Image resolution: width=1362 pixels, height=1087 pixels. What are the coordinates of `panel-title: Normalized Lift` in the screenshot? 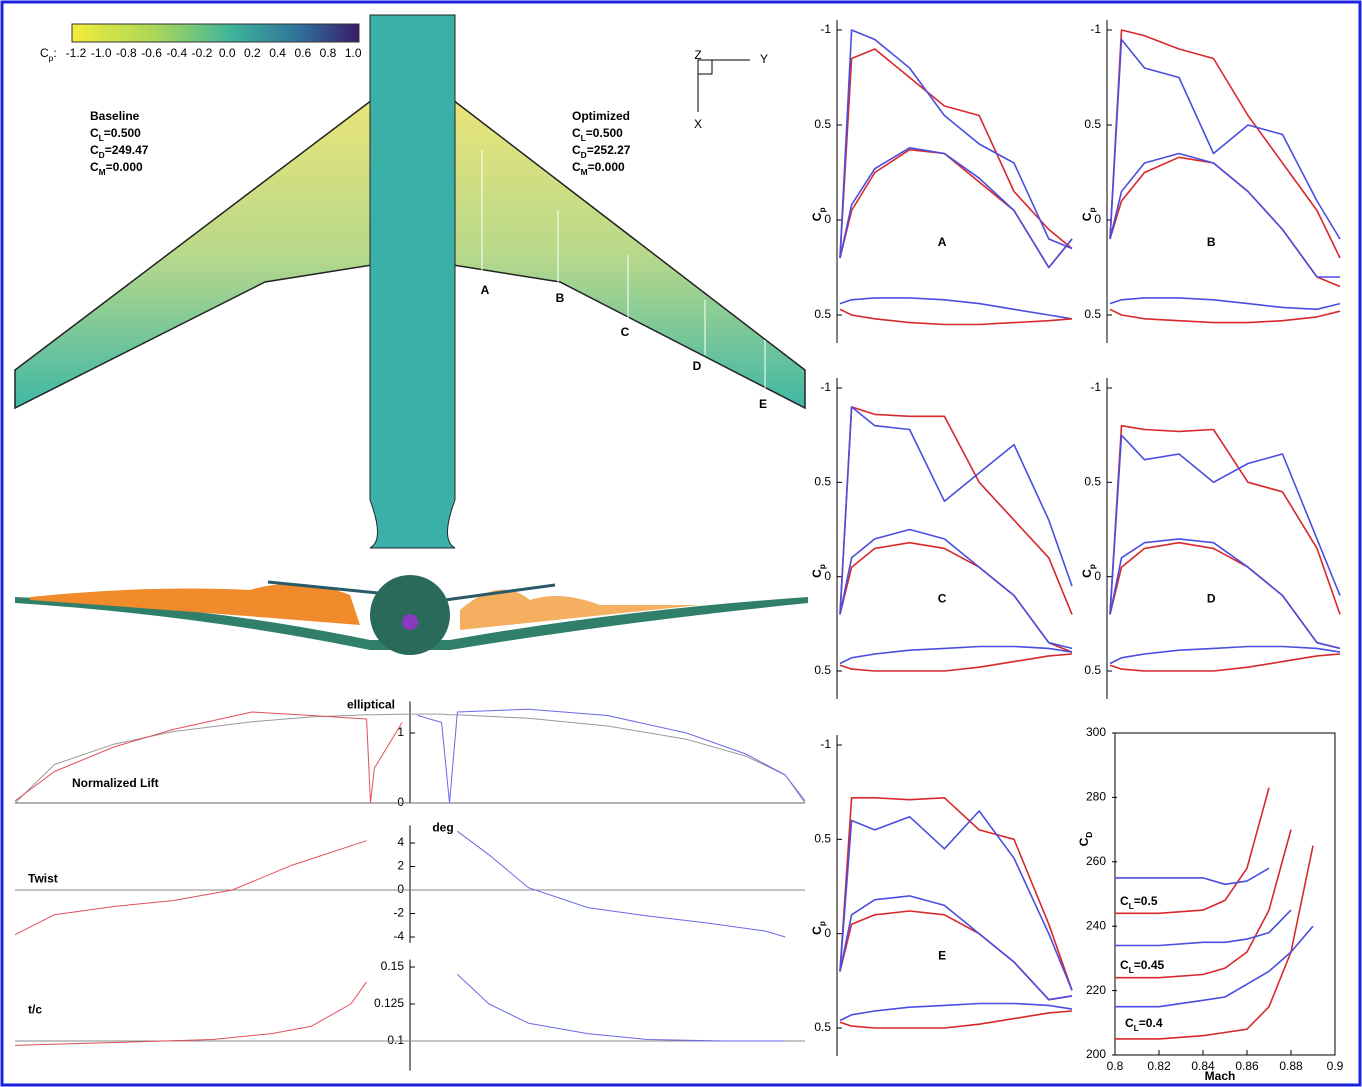 It's located at (115, 783).